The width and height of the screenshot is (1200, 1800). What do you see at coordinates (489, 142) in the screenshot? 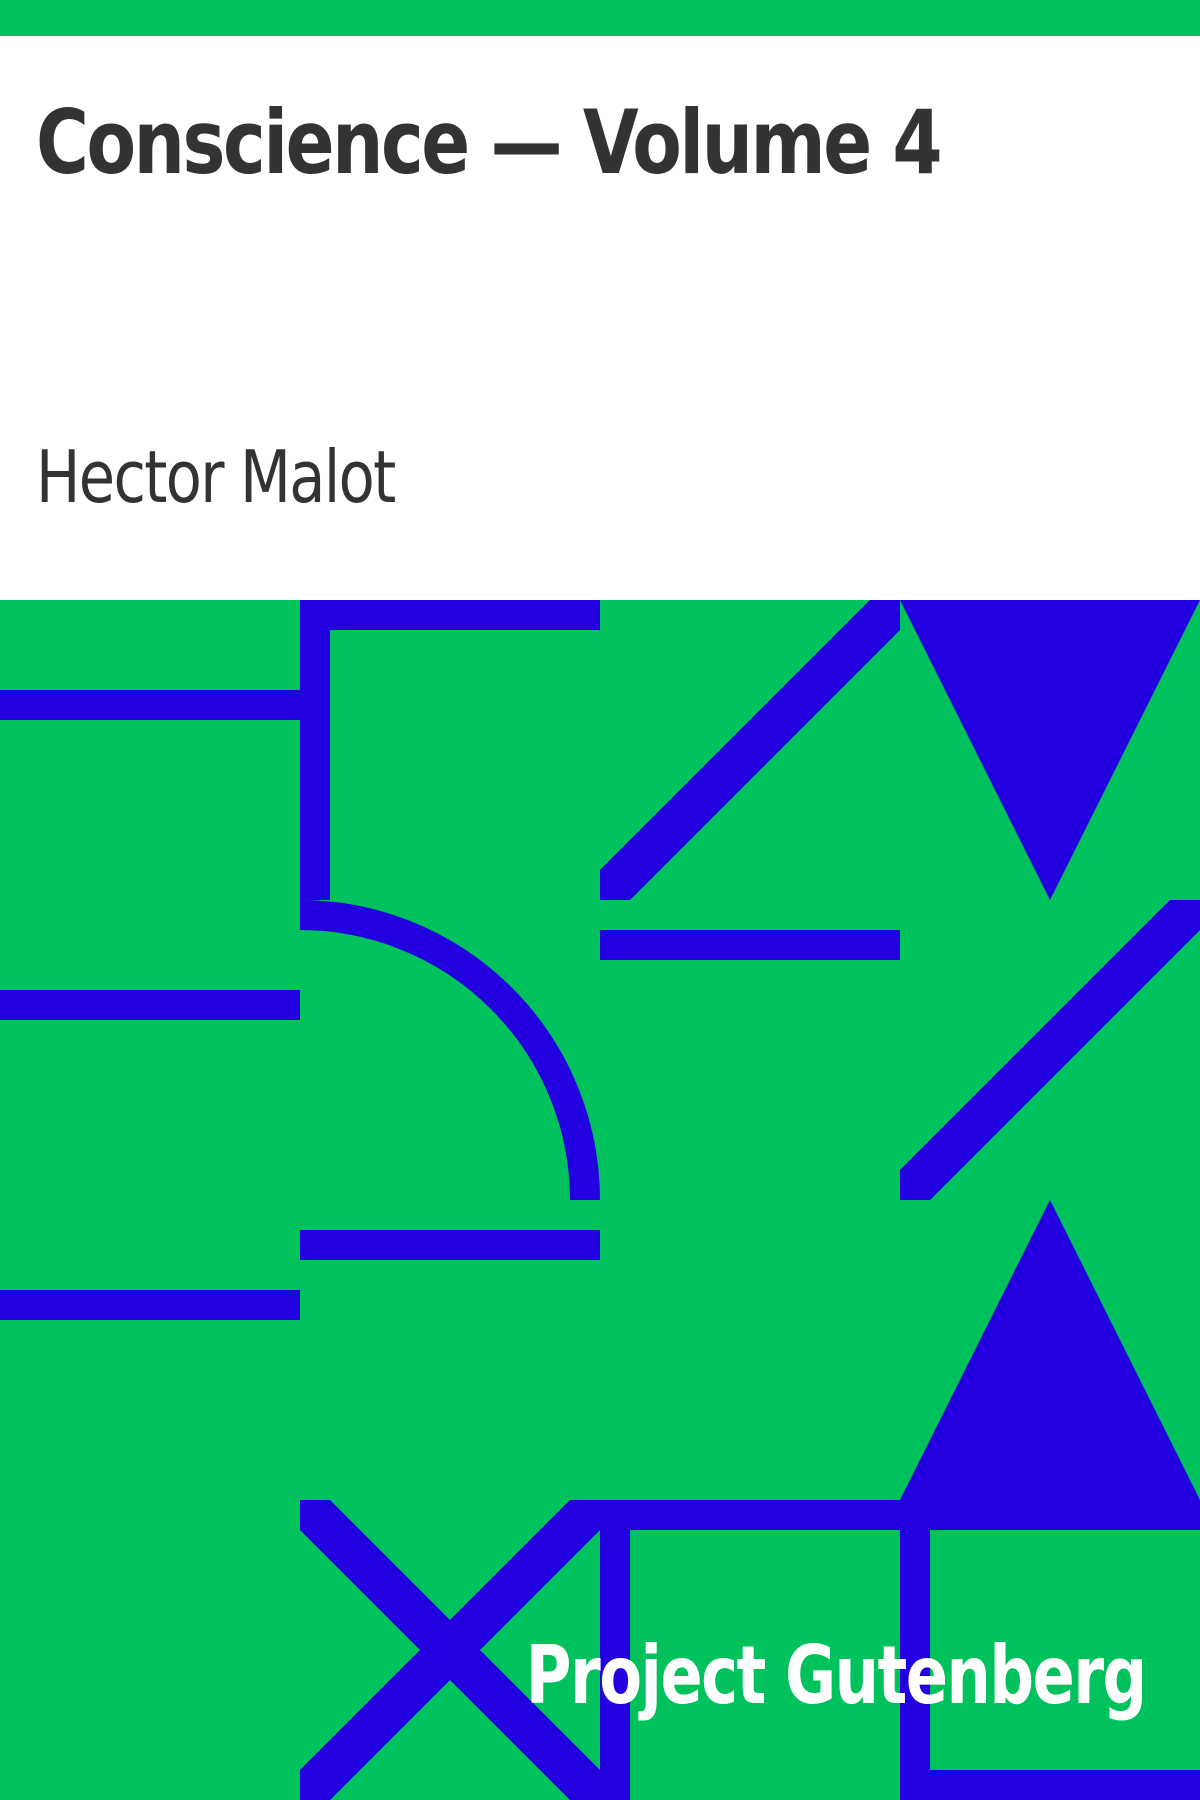
I see `book-title: Conscience — Volume 4` at bounding box center [489, 142].